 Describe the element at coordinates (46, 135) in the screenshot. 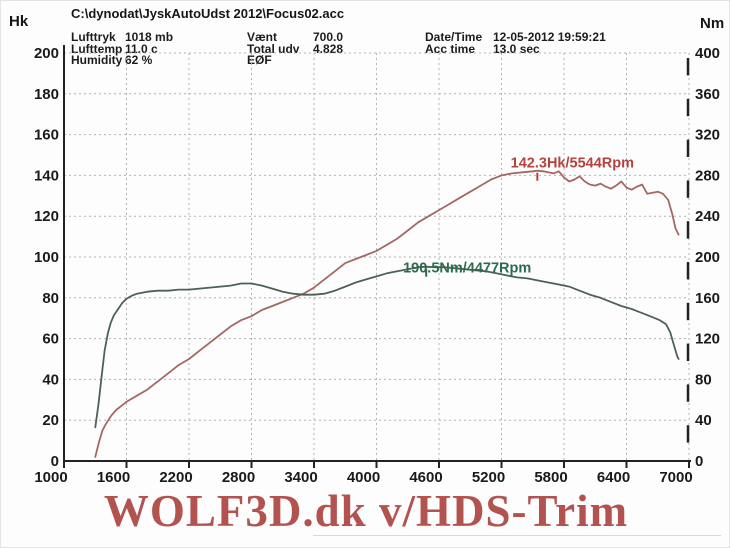

I see `y-left-label: 160` at that location.